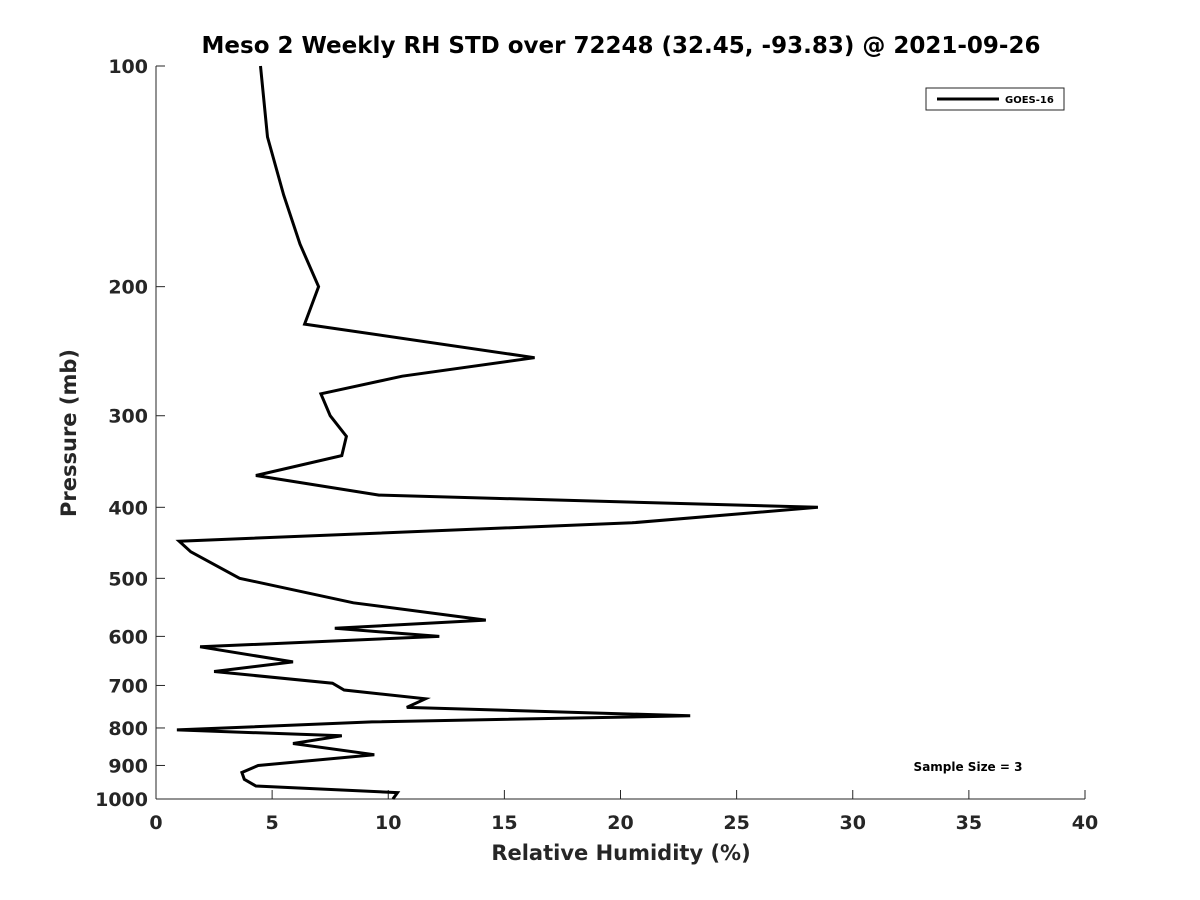 Image resolution: width=1200 pixels, height=900 pixels. What do you see at coordinates (995, 99) in the screenshot?
I see `legend: GOES-16` at bounding box center [995, 99].